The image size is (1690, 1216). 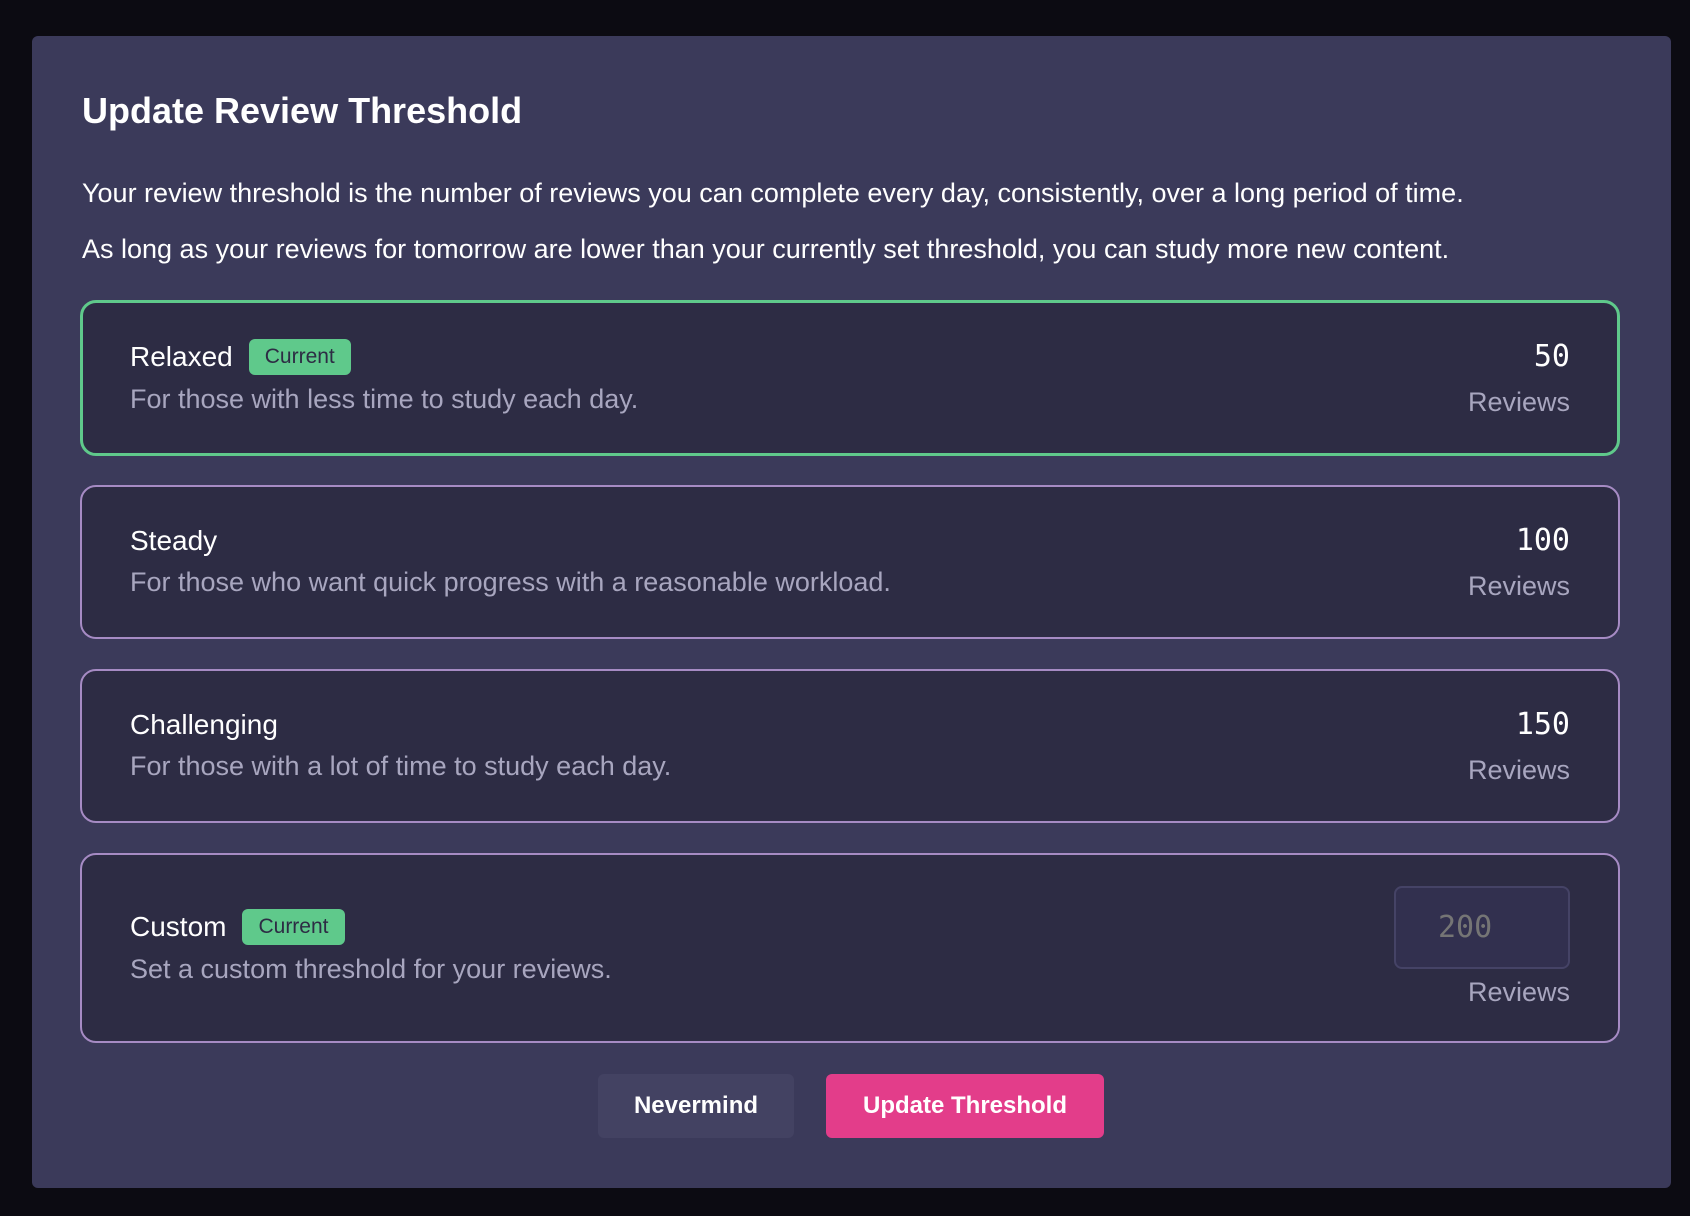 What do you see at coordinates (204, 724) in the screenshot?
I see `option-title: Challenging` at bounding box center [204, 724].